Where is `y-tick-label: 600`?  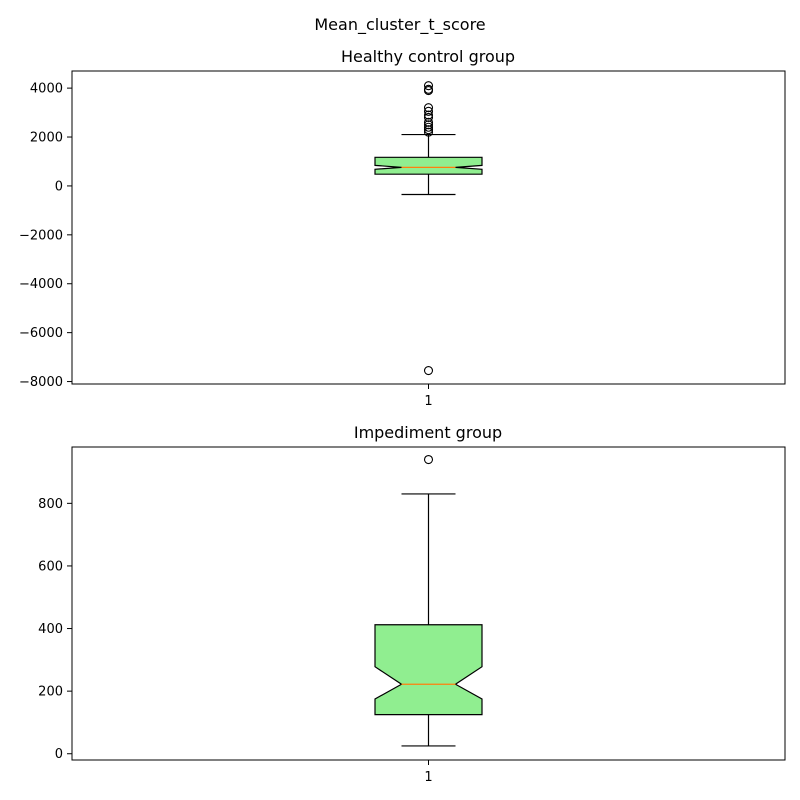
y-tick-label: 600 is located at coordinates (50, 566).